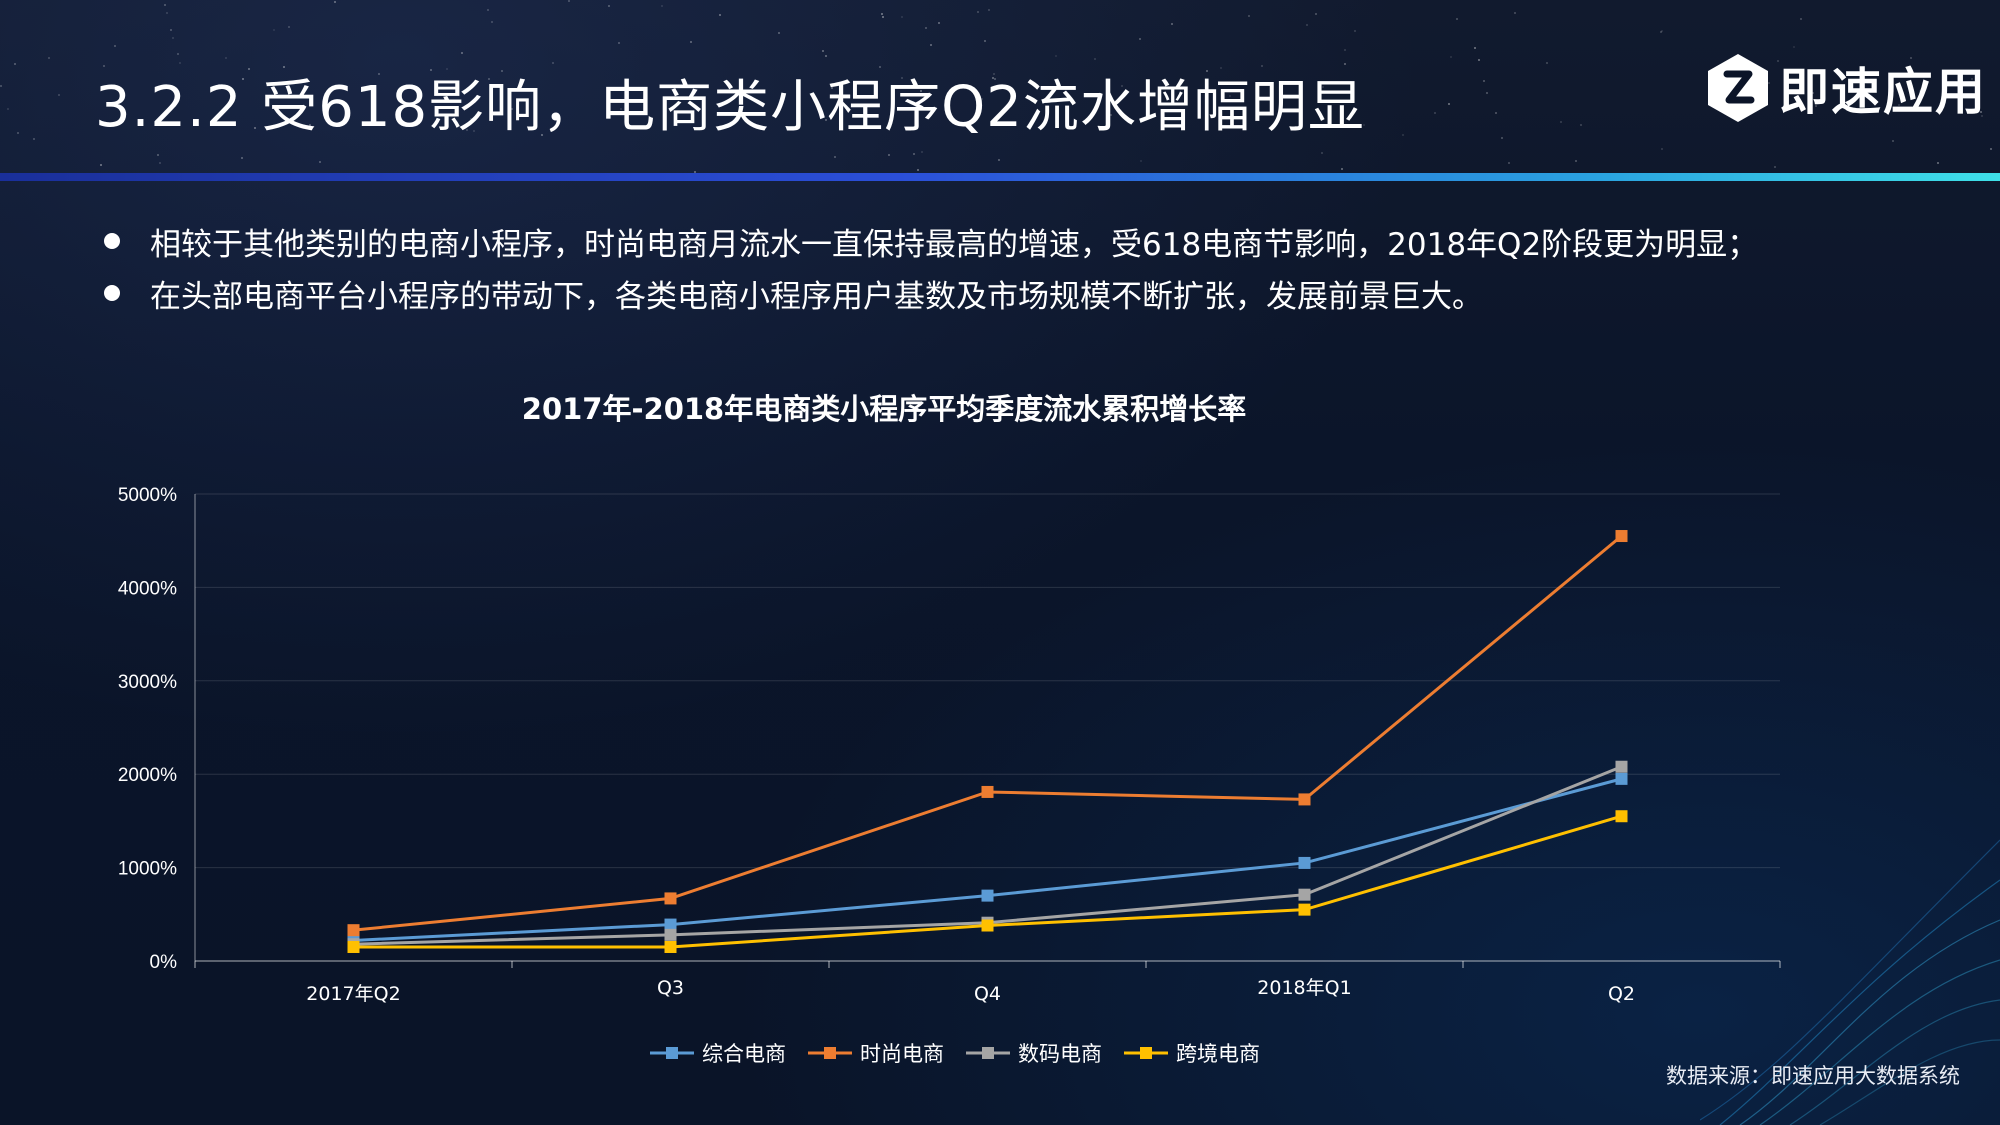 Image resolution: width=2000 pixels, height=1125 pixels. Describe the element at coordinates (1218, 1054) in the screenshot. I see `legend-label: 跨境电商` at that location.